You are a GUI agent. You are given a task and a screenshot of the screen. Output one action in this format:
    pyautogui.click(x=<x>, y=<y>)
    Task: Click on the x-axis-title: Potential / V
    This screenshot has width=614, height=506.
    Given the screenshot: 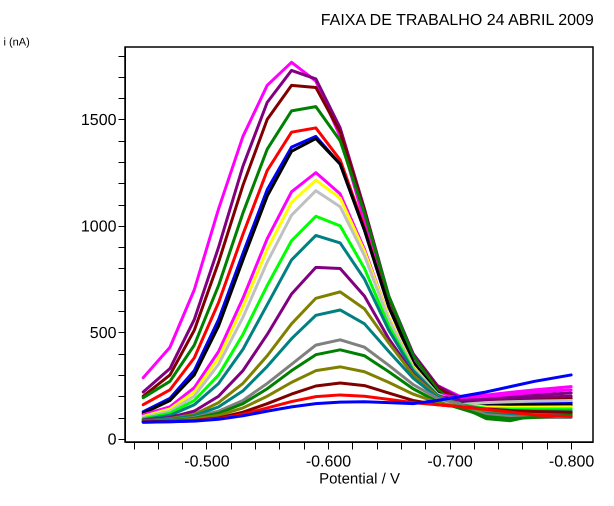 What is the action you would take?
    pyautogui.click(x=359, y=479)
    